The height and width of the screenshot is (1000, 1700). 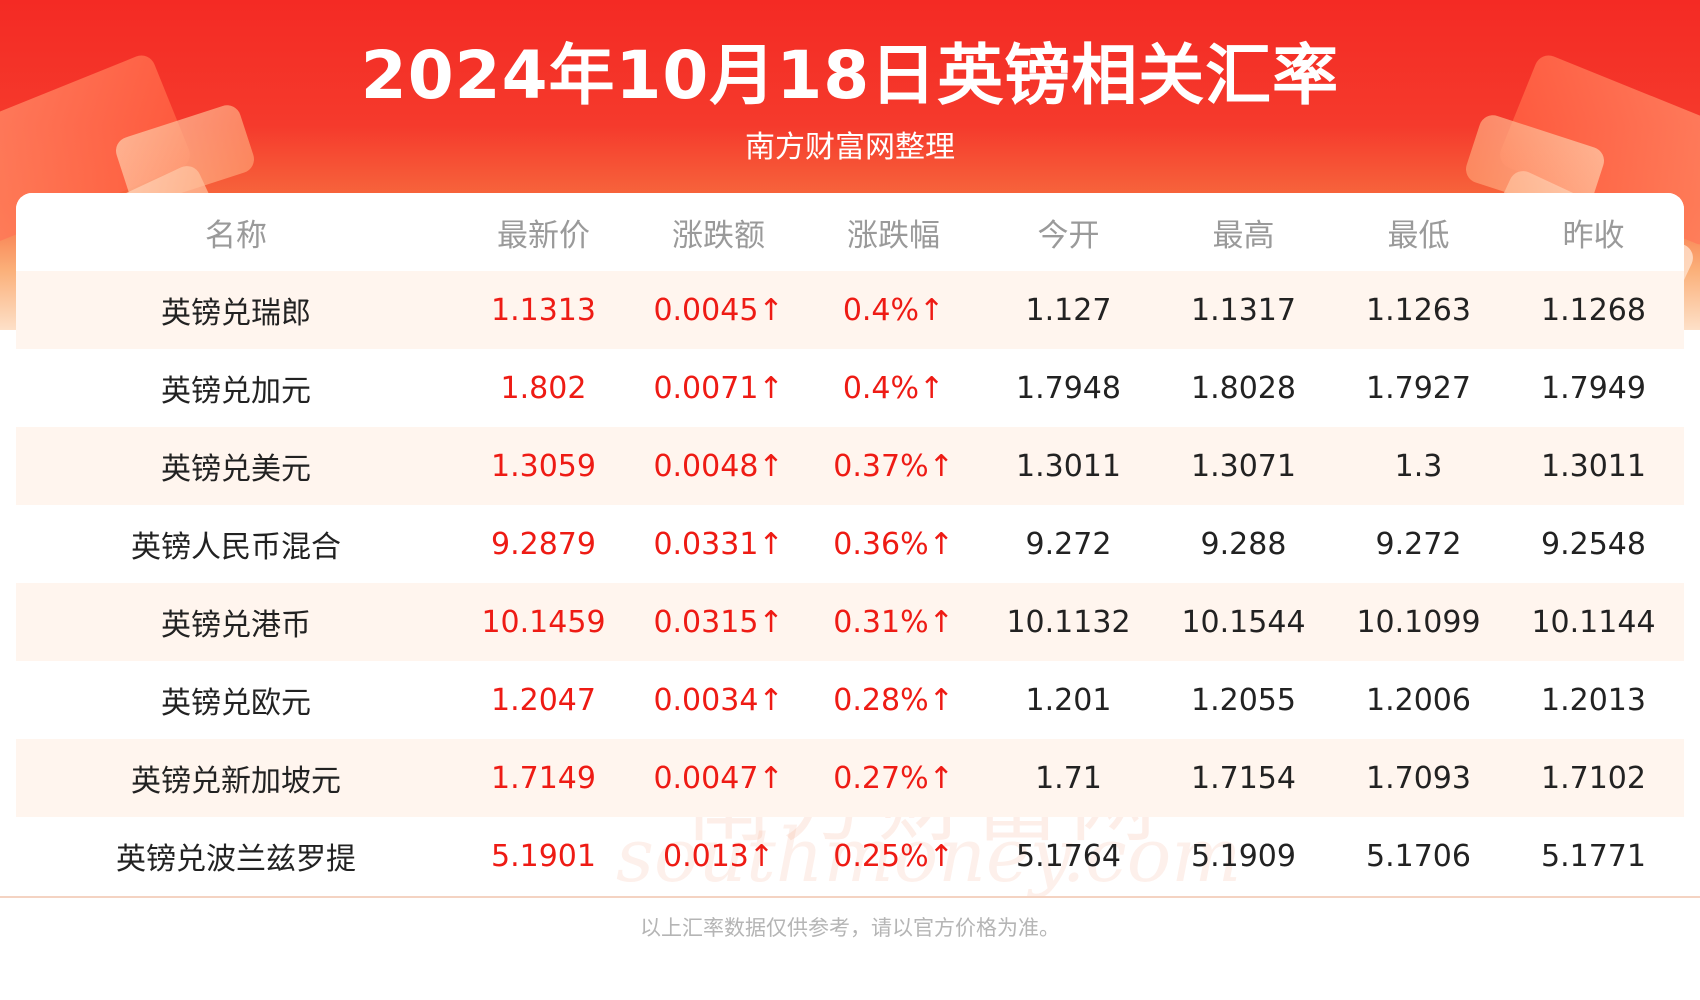 What do you see at coordinates (718, 700) in the screenshot?
I see `cell-change: 0.0034↑` at bounding box center [718, 700].